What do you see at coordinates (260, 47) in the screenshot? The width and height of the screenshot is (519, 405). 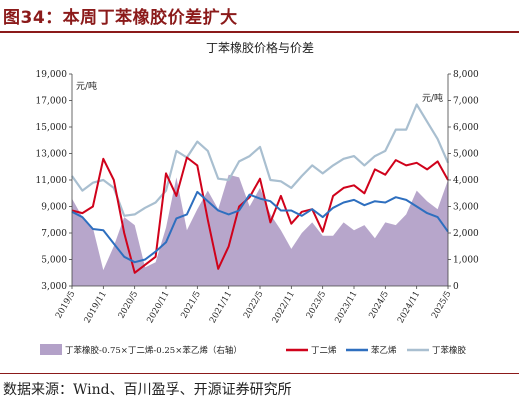 I see `chart-title: 丁苯橡胶价格与价差` at bounding box center [260, 47].